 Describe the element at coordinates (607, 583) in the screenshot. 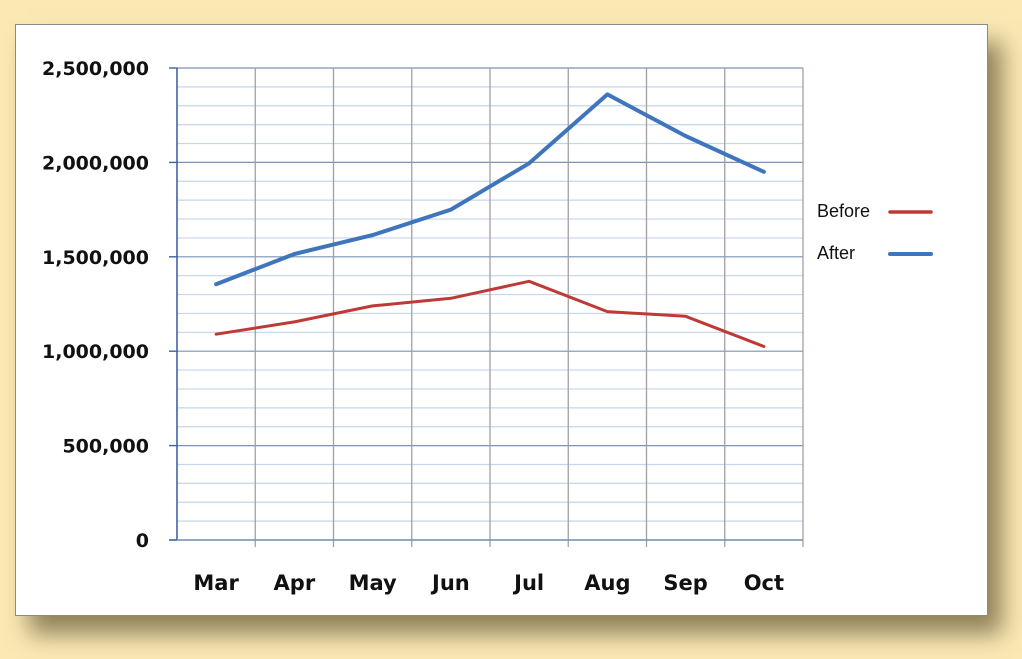

I see `x-tick-label: Aug` at that location.